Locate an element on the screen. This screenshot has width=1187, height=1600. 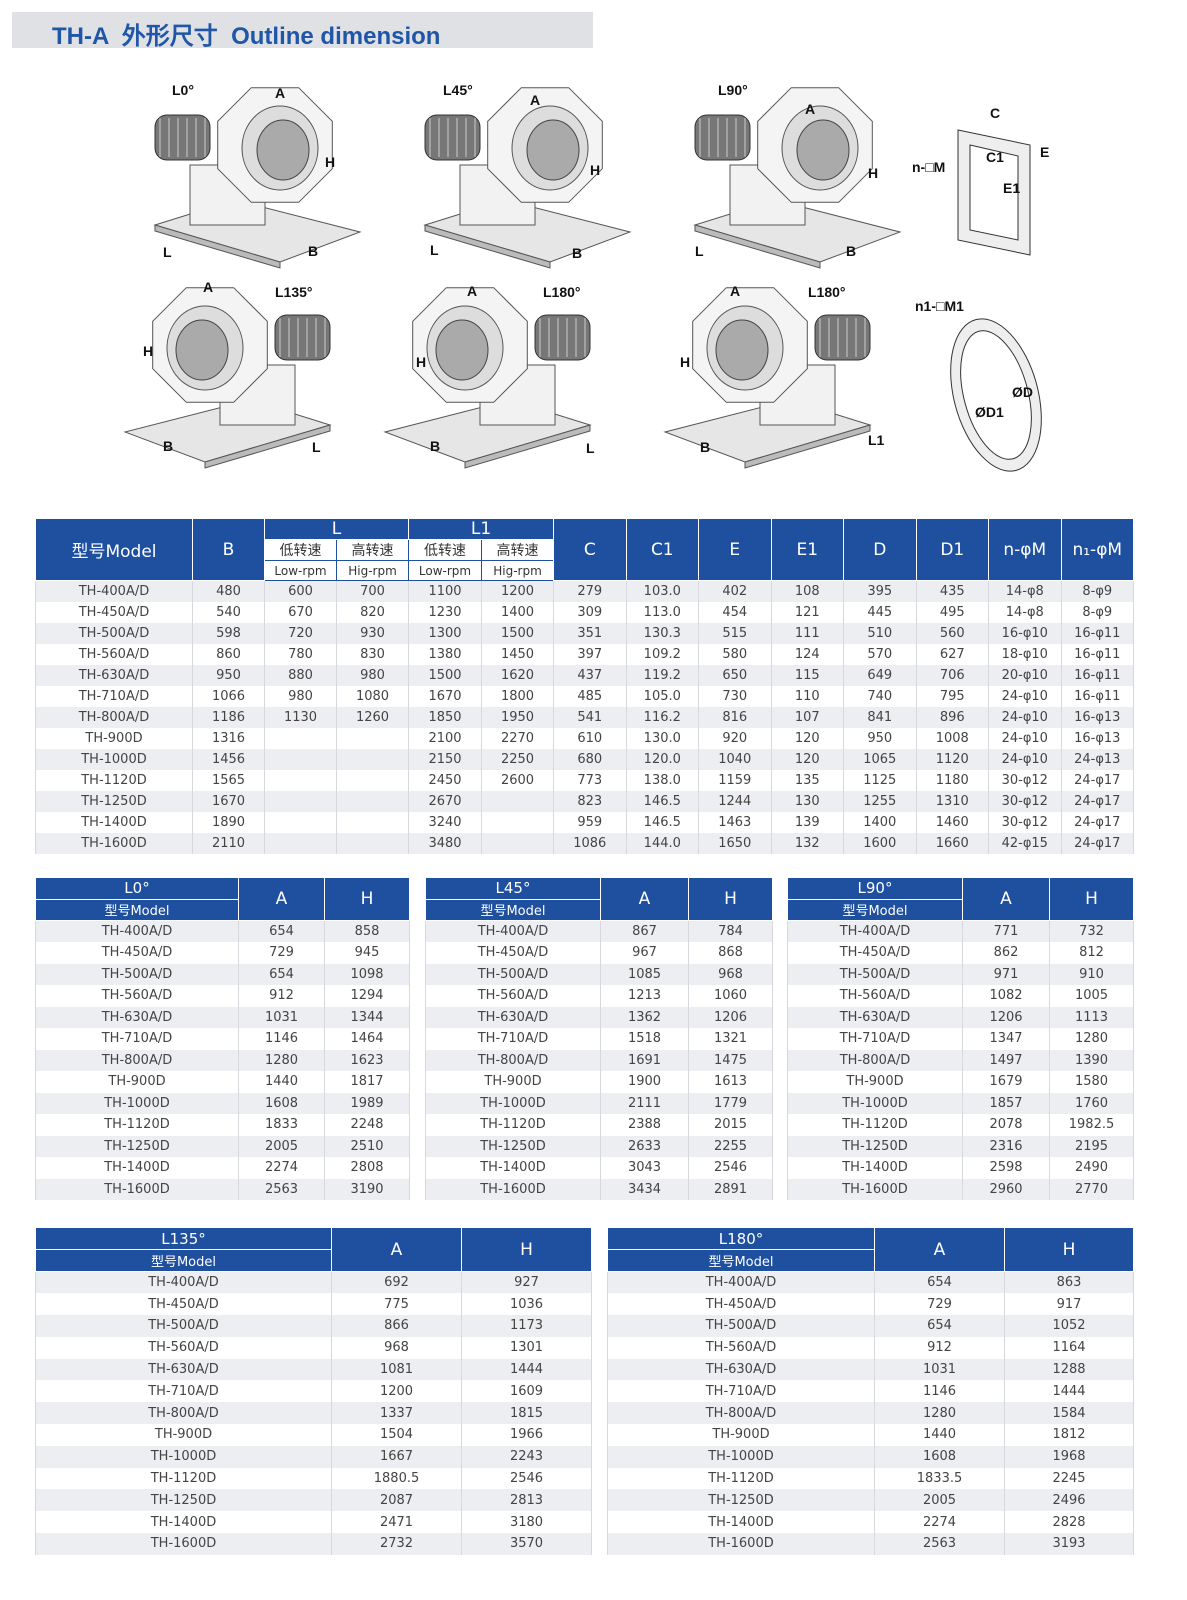
table-cell: 1444 is located at coordinates (1069, 1391).